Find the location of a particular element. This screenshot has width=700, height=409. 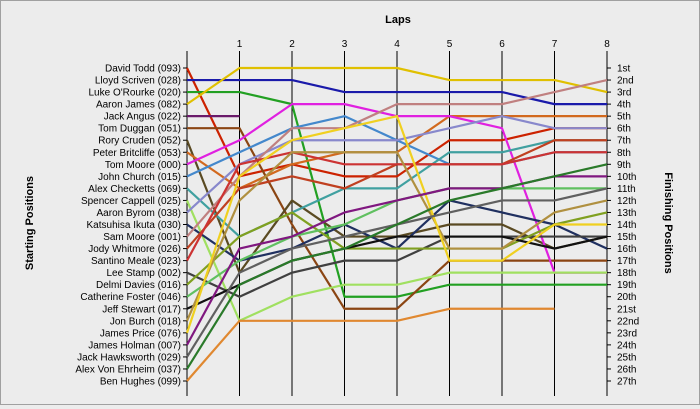

finishing-position-label: 20th is located at coordinates (626, 297).